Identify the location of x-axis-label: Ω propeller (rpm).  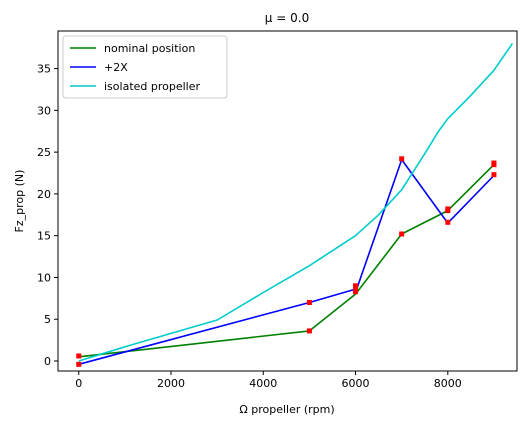
(286, 409).